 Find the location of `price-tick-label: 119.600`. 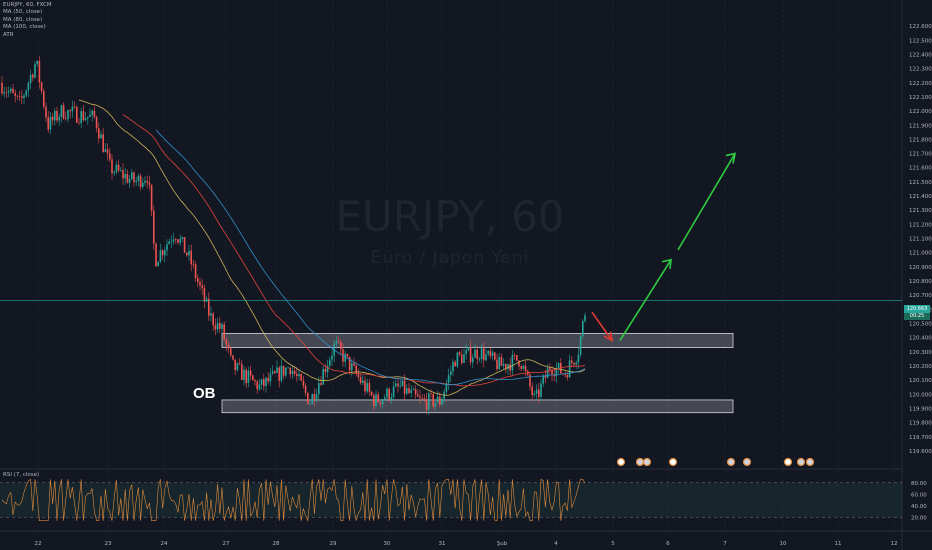

price-tick-label: 119.600 is located at coordinates (920, 452).